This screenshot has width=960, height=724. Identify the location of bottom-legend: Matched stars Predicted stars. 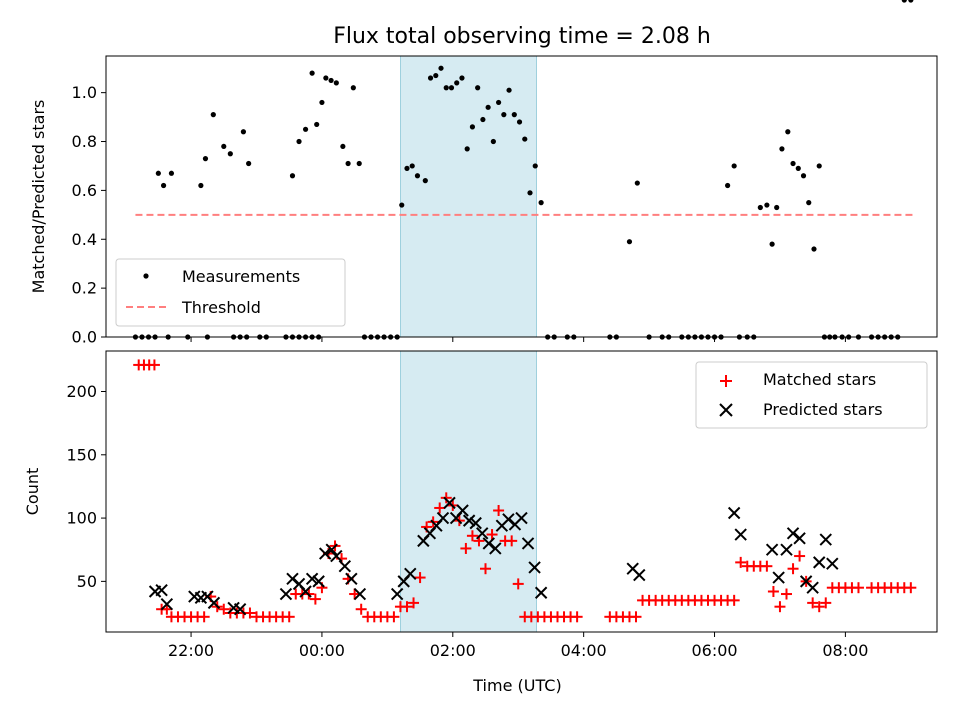
(811, 395).